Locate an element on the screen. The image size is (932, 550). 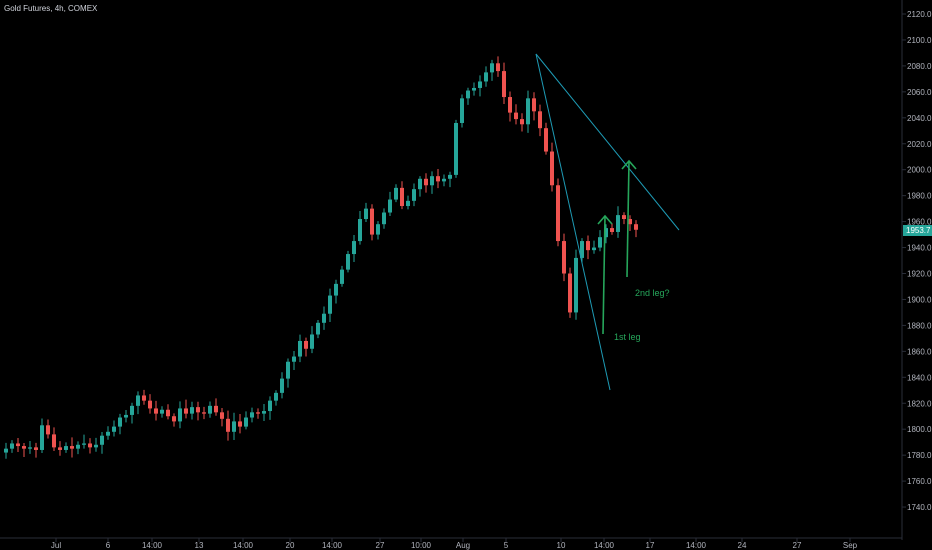
price-axis-label: 1780.0 is located at coordinates (919, 455).